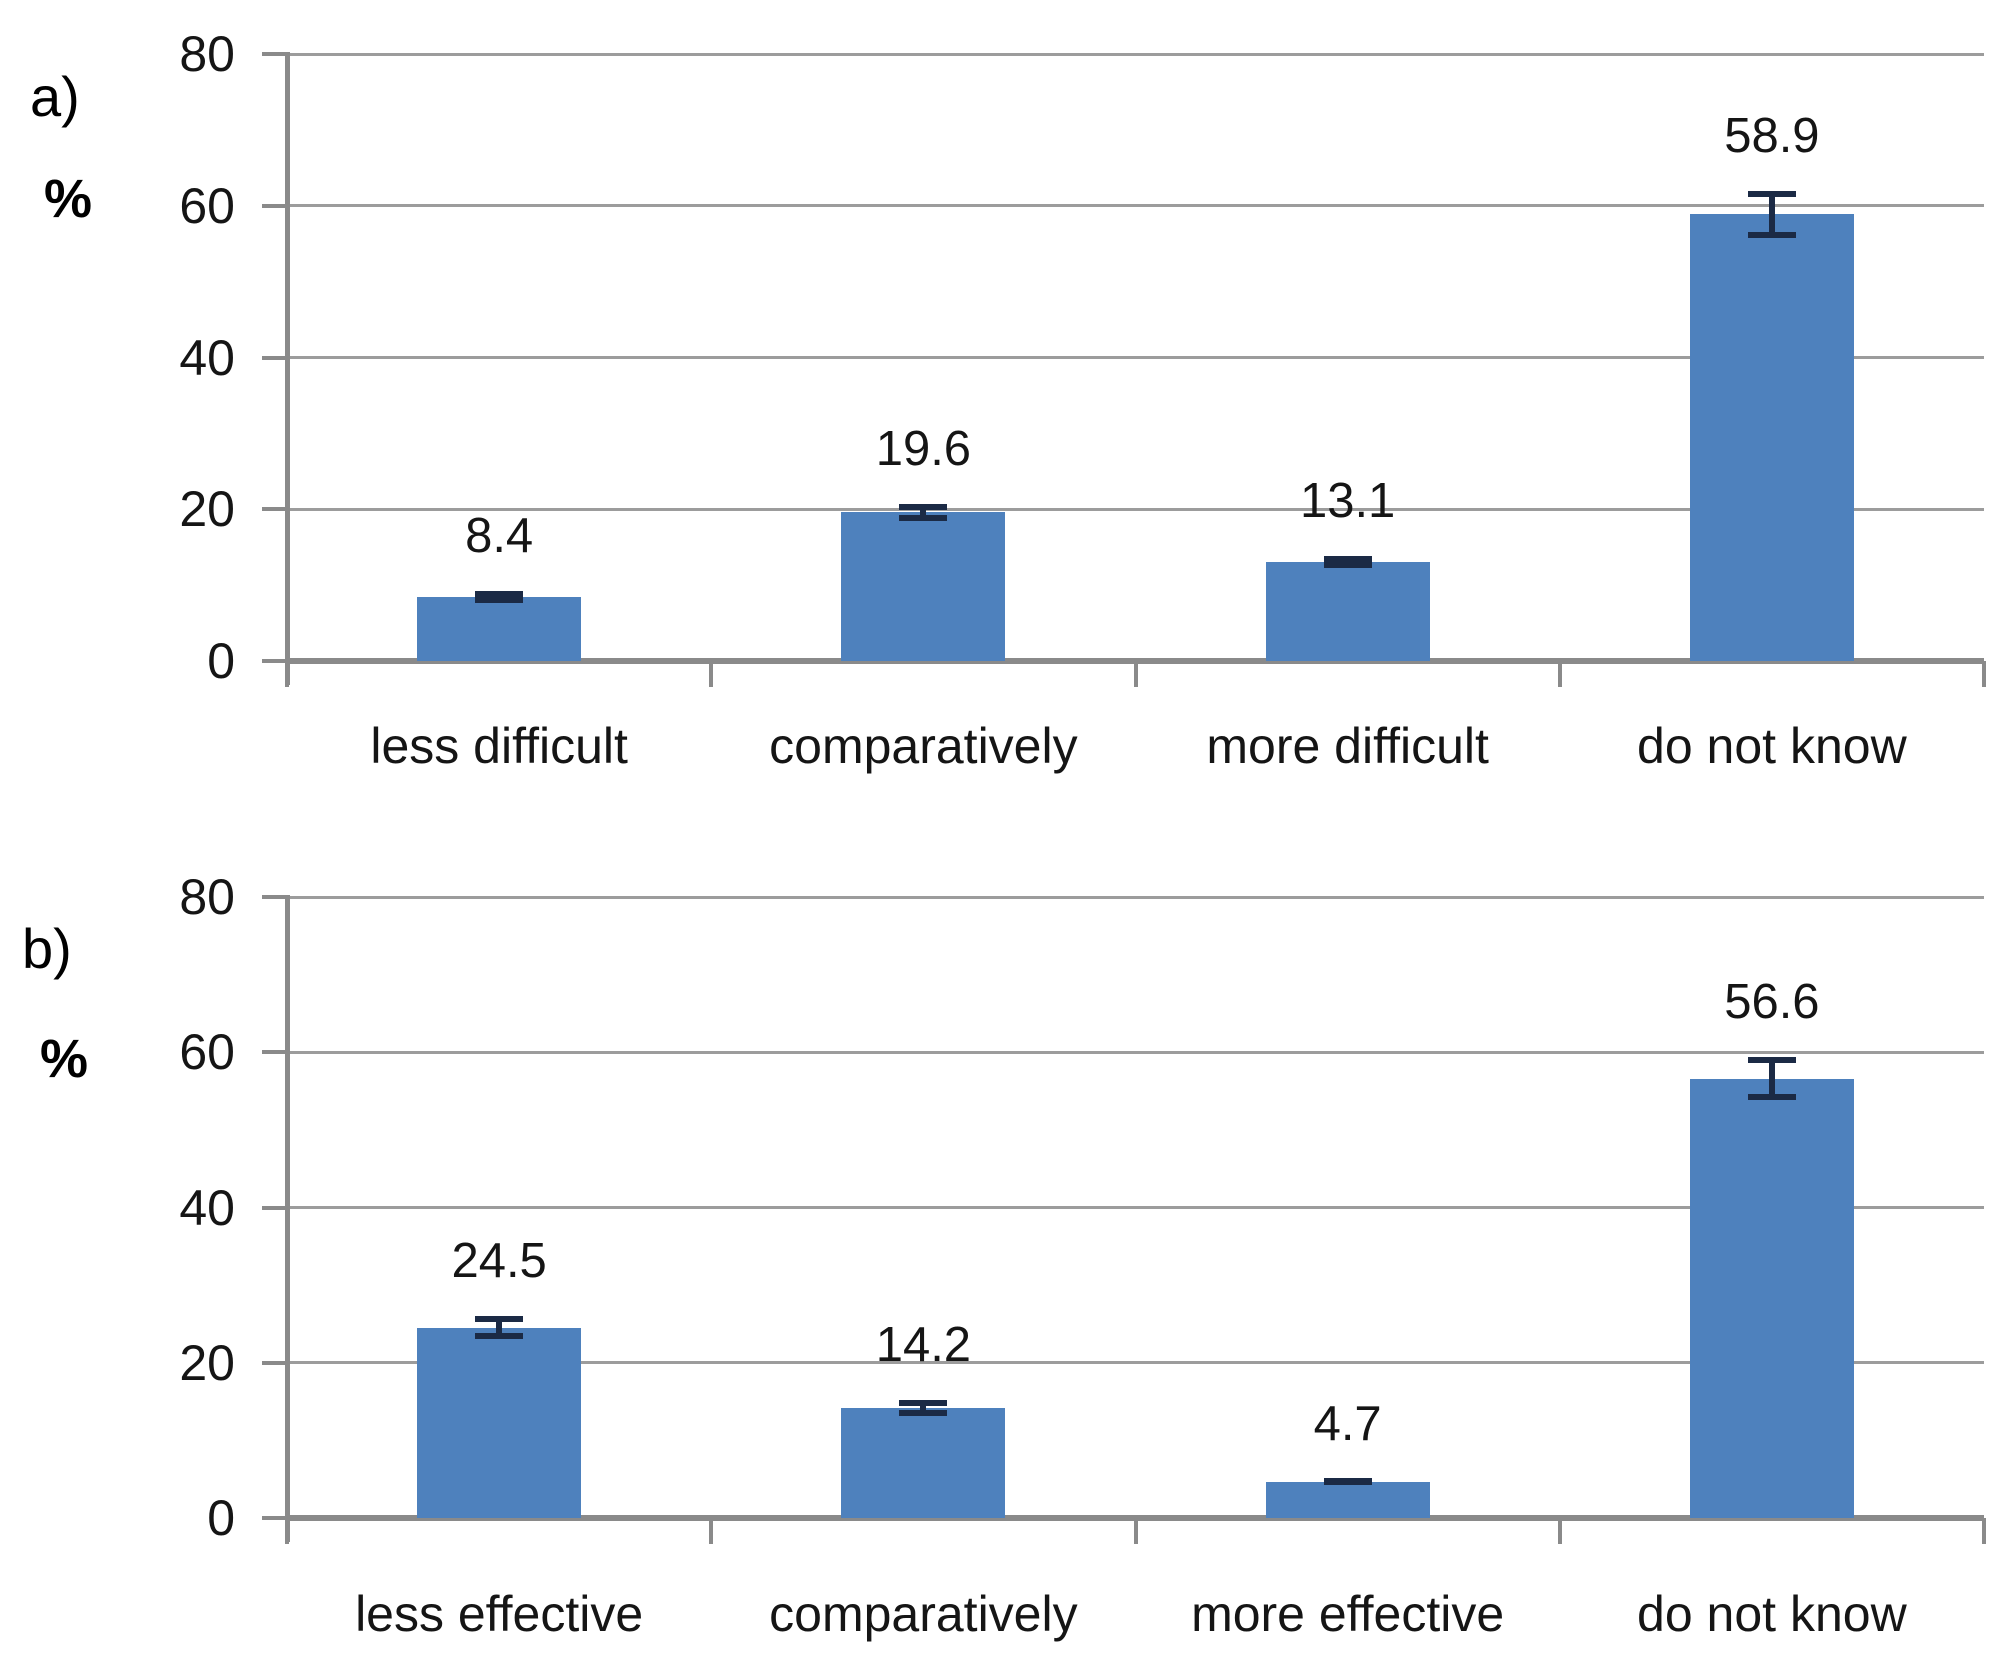 This screenshot has height=1665, width=1993. What do you see at coordinates (47, 948) in the screenshot?
I see `panel-b-label: b)` at bounding box center [47, 948].